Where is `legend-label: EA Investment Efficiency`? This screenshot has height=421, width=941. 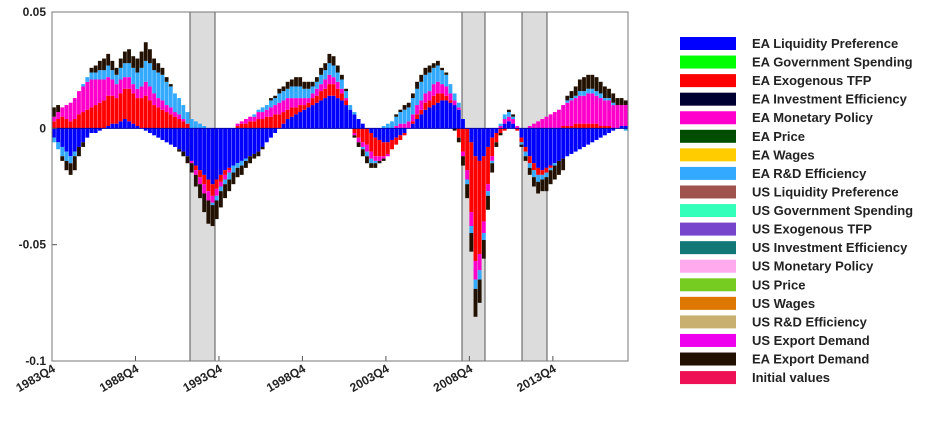 legend-label: EA Investment Efficiency is located at coordinates (830, 99).